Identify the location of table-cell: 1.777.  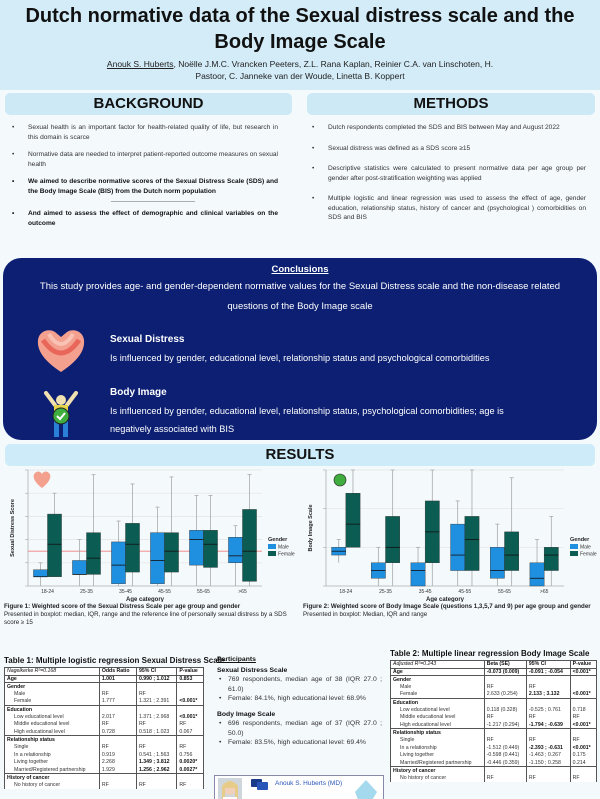
(117, 701).